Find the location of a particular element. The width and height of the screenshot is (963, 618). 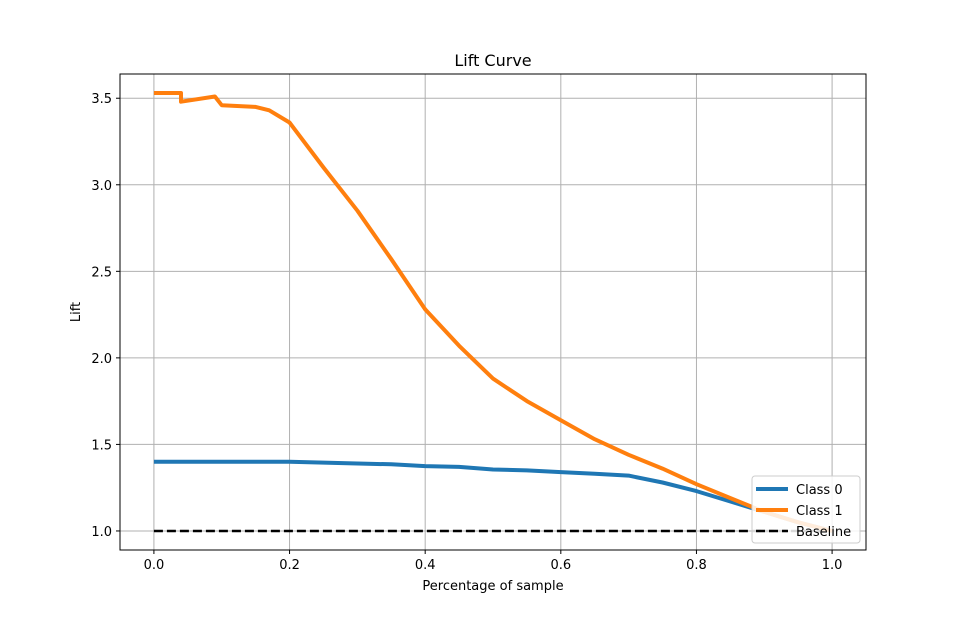

x-tick-label: 1.0 is located at coordinates (832, 565).